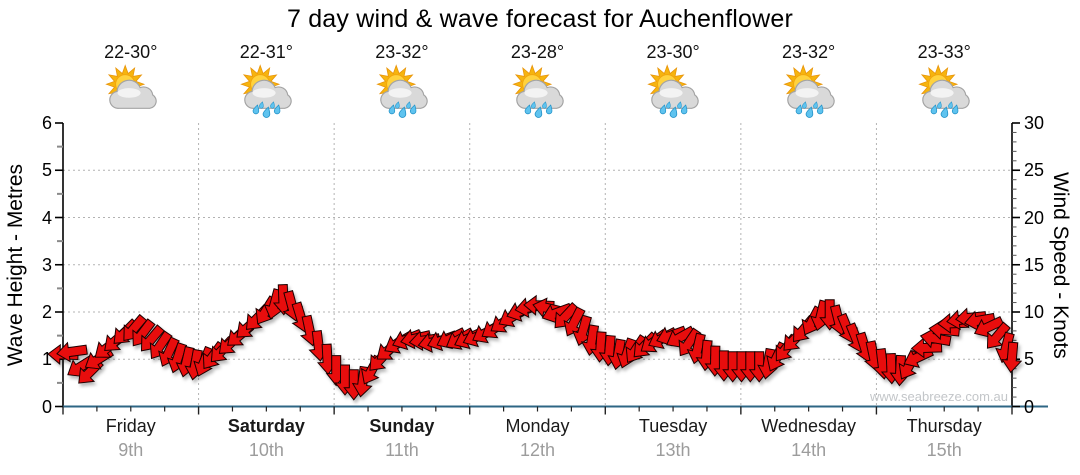 This screenshot has height=475, width=1080. Describe the element at coordinates (1034, 123) in the screenshot. I see `wind-speed-tick: 30` at that location.